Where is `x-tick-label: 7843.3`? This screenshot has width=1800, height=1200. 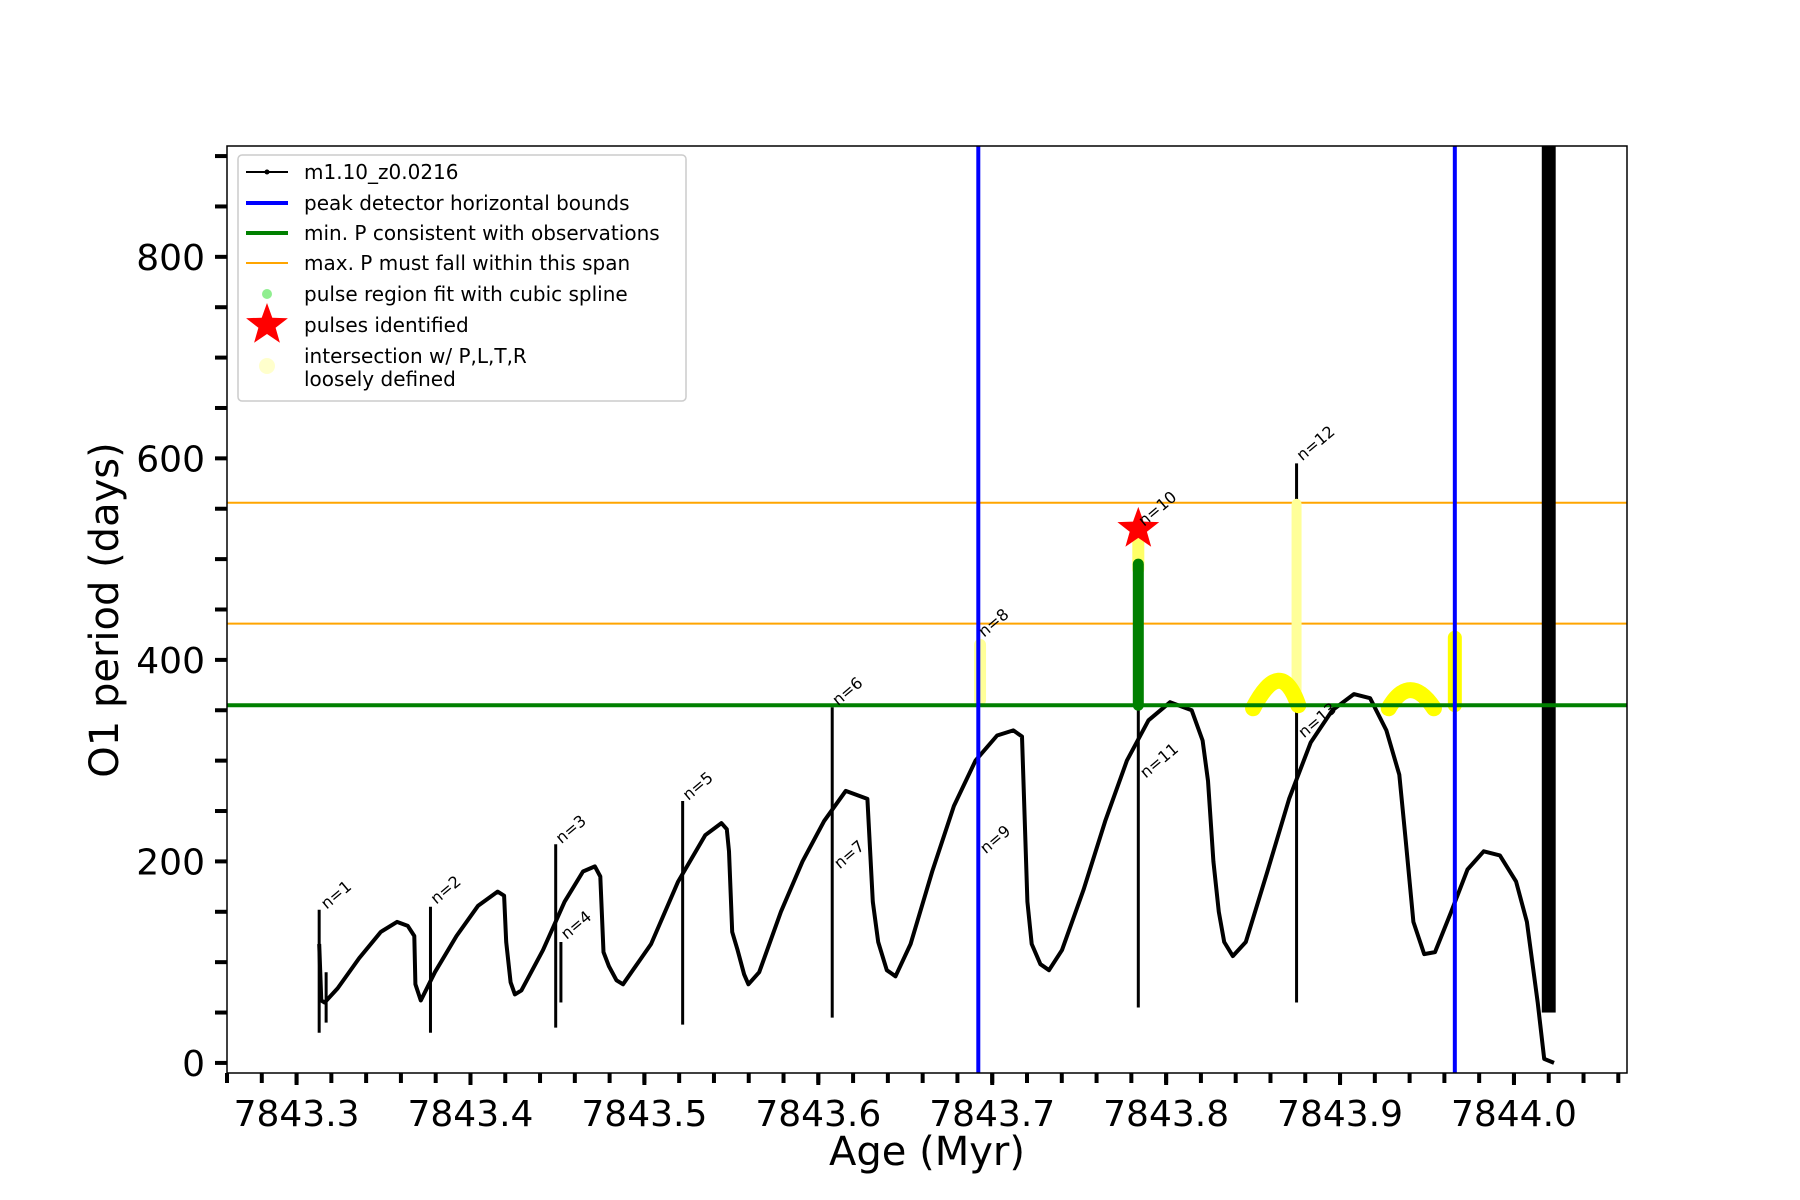
x-tick-label: 7843.3 is located at coordinates (297, 1114).